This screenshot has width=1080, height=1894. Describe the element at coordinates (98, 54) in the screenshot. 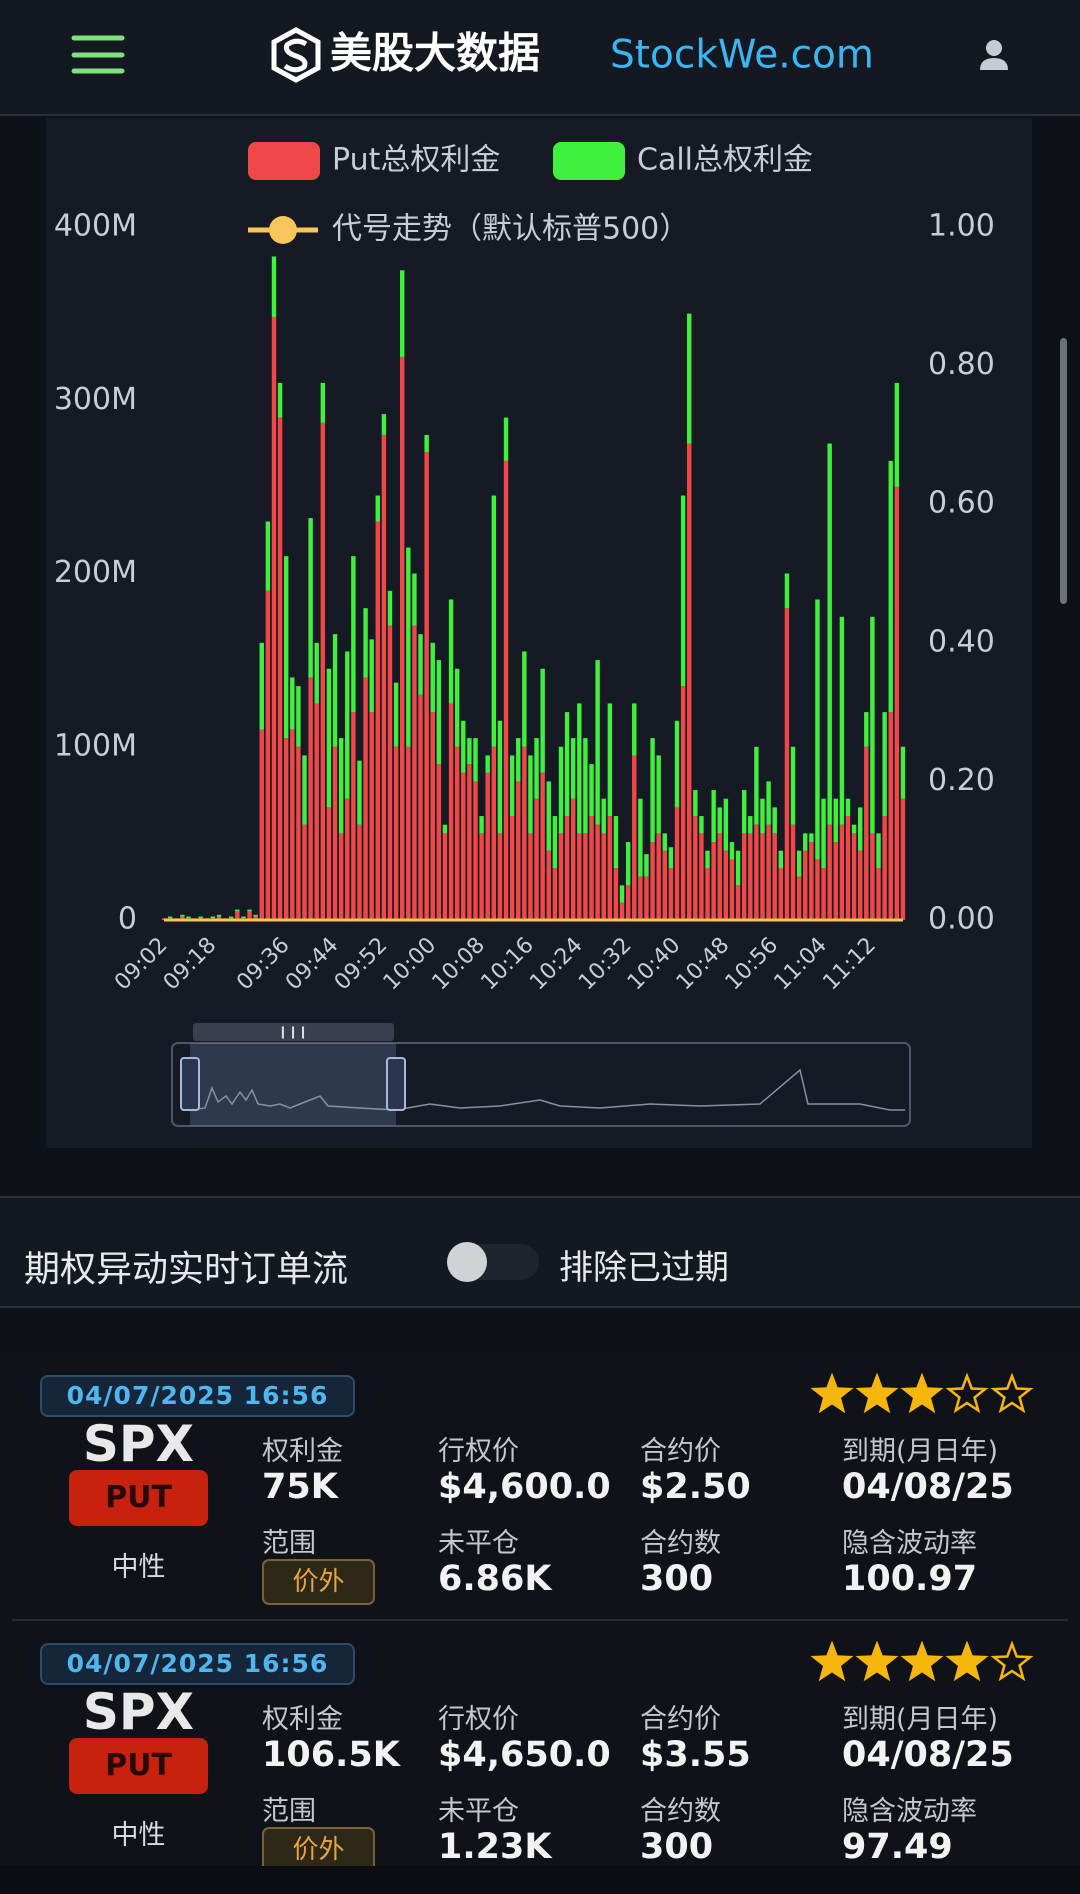

I see `menu-button` at that location.